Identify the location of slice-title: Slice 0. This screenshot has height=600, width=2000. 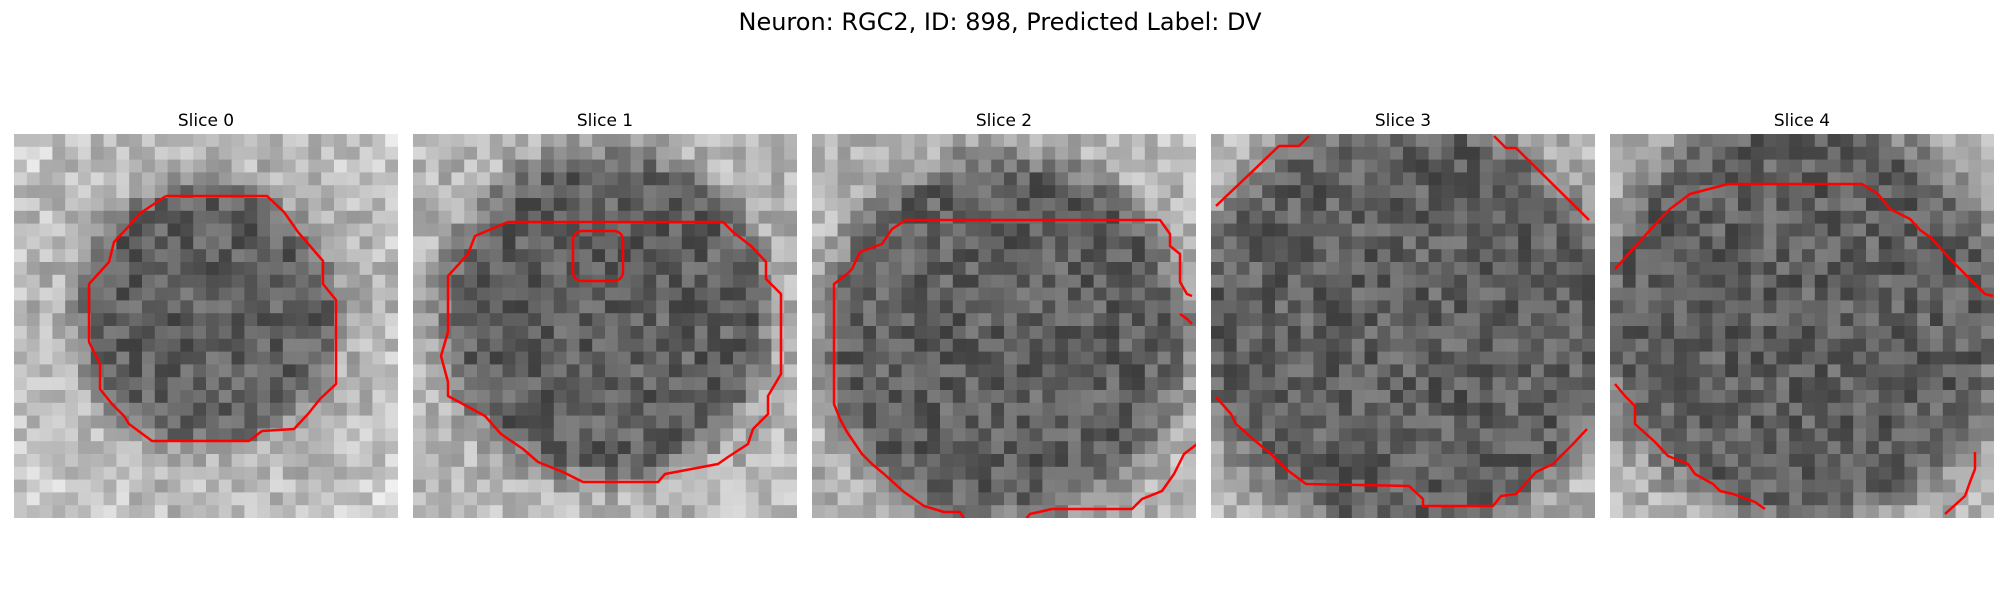
(206, 121).